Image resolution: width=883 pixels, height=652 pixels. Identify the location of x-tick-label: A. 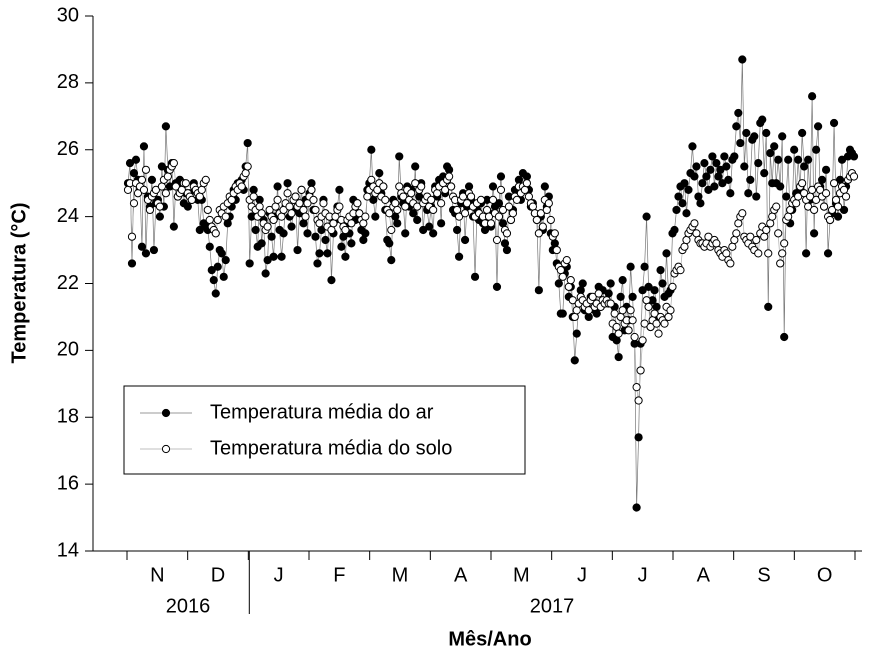
(461, 575).